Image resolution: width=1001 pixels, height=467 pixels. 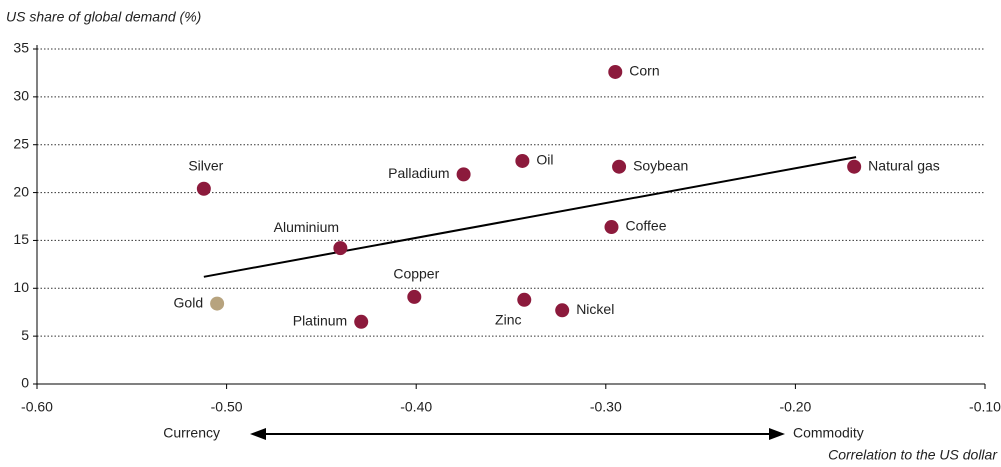 What do you see at coordinates (205, 165) in the screenshot?
I see `point-label: Silver` at bounding box center [205, 165].